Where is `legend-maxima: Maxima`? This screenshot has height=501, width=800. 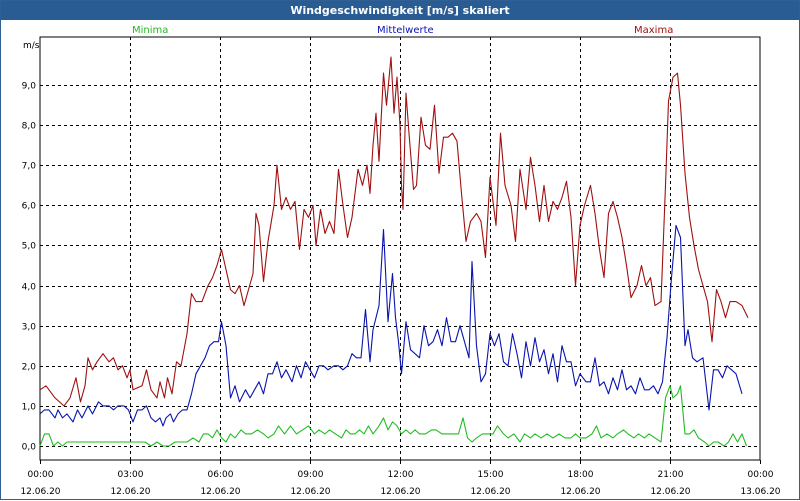 legend-maxima: Maxima is located at coordinates (654, 30).